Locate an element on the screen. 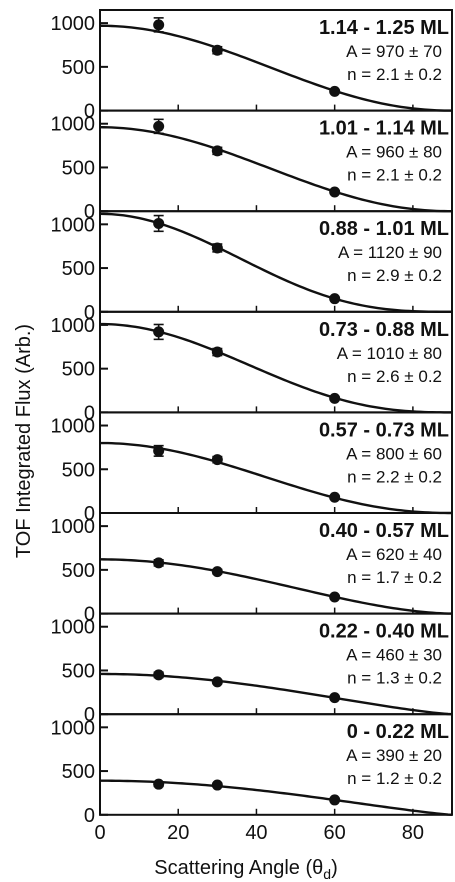 The image size is (455, 882). x-tick-label: 80 is located at coordinates (413, 833).